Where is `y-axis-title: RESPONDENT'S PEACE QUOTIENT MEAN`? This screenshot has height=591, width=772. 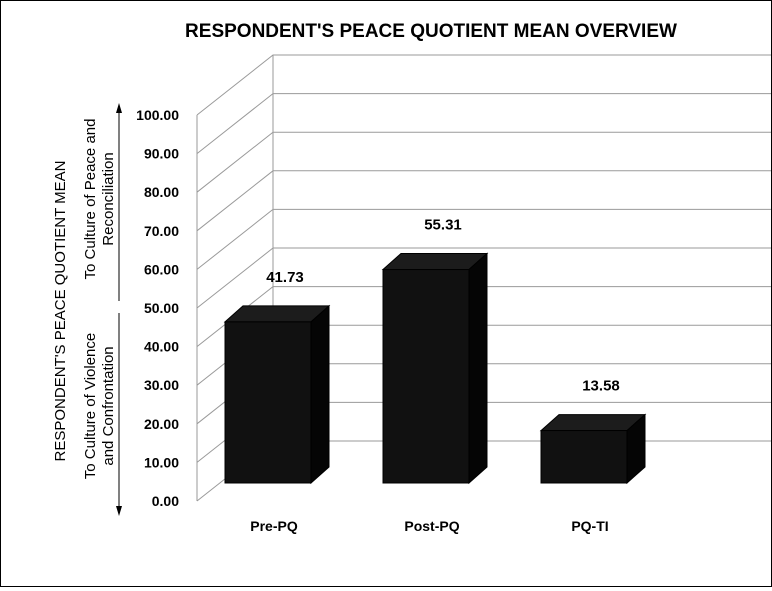
y-axis-title: RESPONDENT'S PEACE QUOTIENT MEAN is located at coordinates (60, 311).